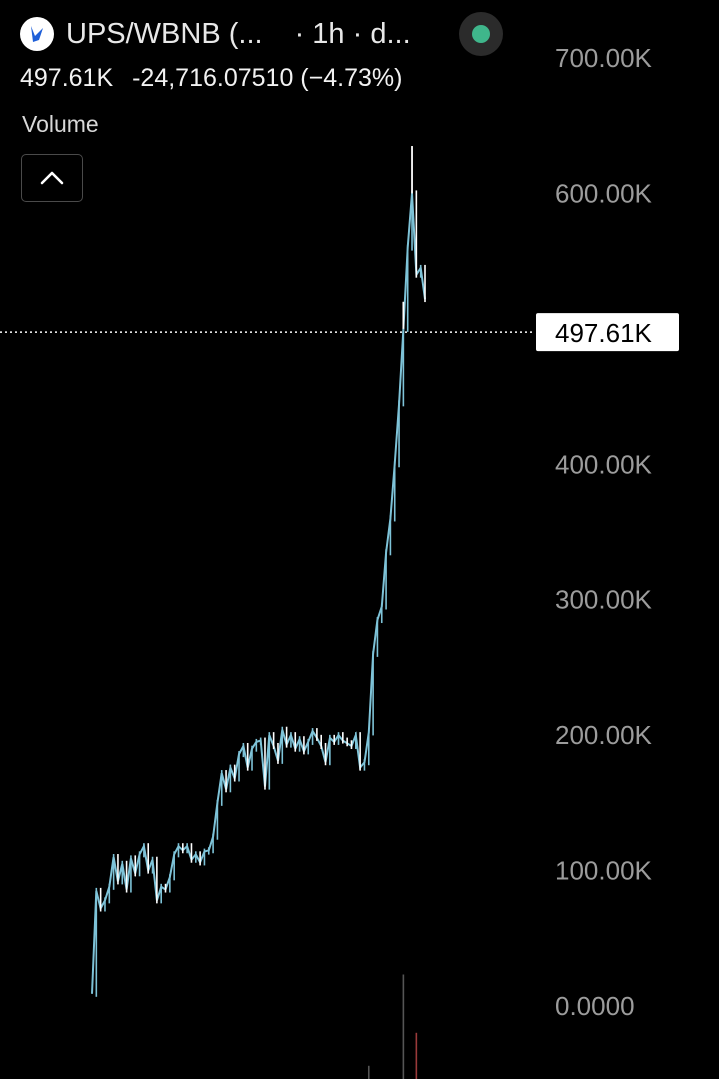  Describe the element at coordinates (604, 600) in the screenshot. I see `y-tick-label: 300.00K` at that location.